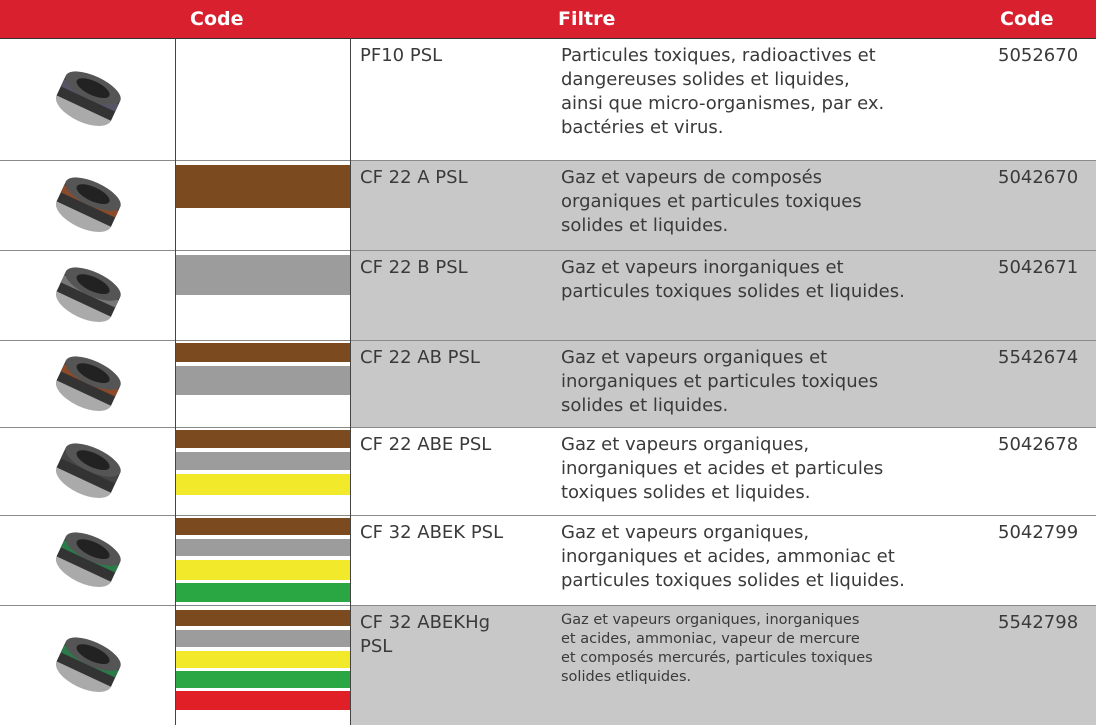 Image resolution: width=1096 pixels, height=725 pixels. Describe the element at coordinates (1038, 55) in the screenshot. I see `filter-code: 5052670` at that location.